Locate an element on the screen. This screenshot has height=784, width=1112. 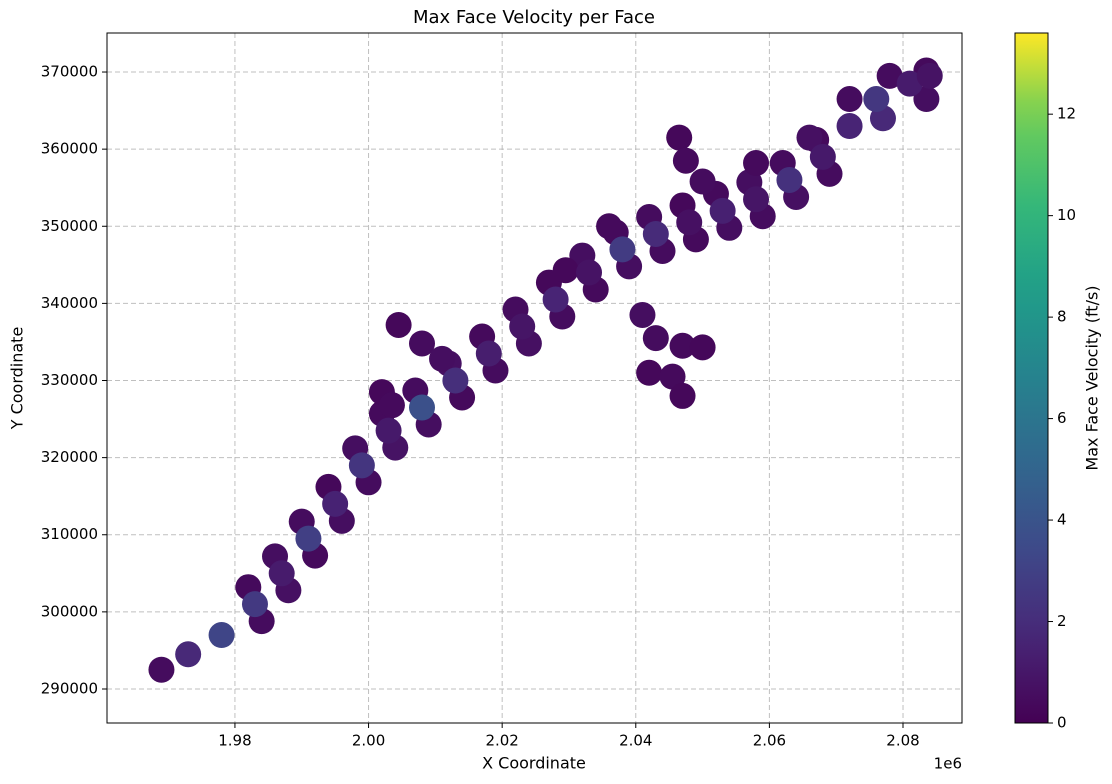
x-tick-label: 2.06 is located at coordinates (769, 741).